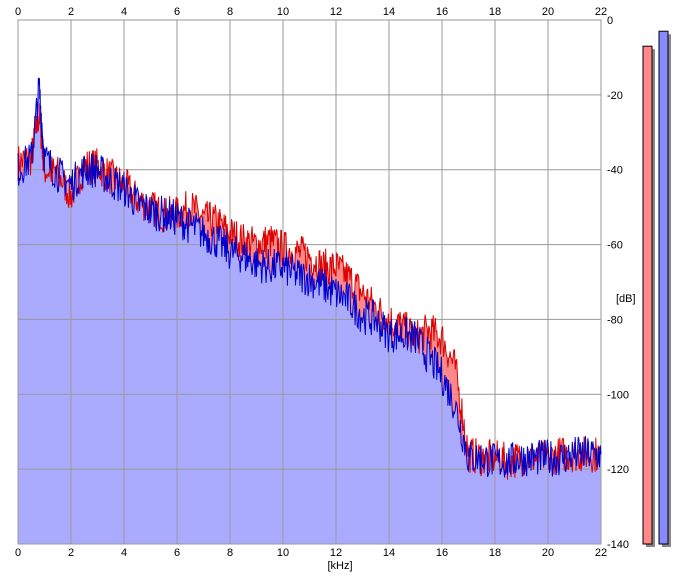  I want to click on x-tick-label-top: 0, so click(18, 12).